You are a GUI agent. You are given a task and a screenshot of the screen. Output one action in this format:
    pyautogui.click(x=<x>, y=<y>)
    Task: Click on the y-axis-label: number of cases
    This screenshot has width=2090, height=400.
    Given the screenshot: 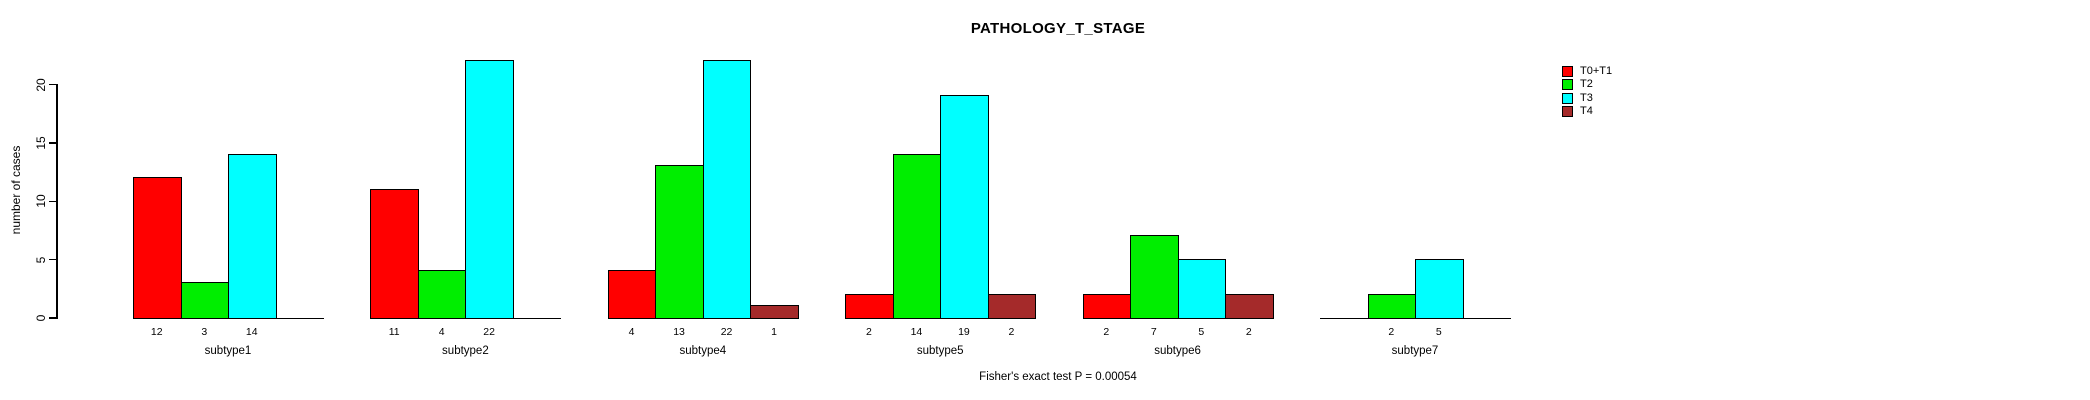 What is the action you would take?
    pyautogui.click(x=16, y=190)
    